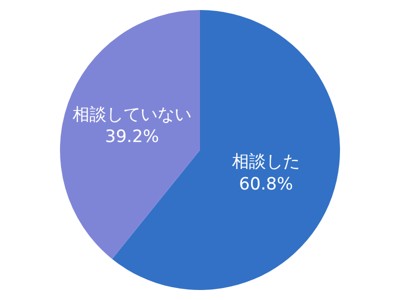  I want to click on data-label: 39.2%, so click(132, 137).